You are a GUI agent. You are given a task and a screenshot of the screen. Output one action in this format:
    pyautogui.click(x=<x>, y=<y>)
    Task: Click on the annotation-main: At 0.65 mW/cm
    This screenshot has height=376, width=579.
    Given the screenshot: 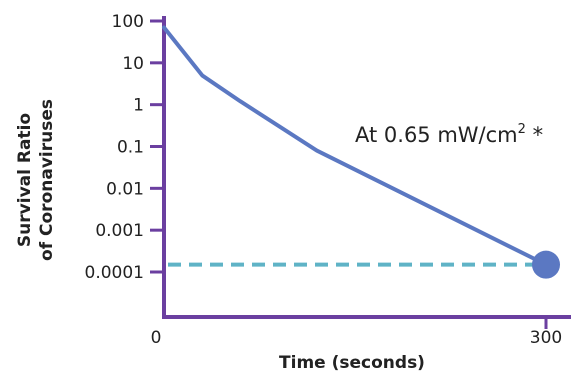 What is the action you would take?
    pyautogui.click(x=436, y=135)
    